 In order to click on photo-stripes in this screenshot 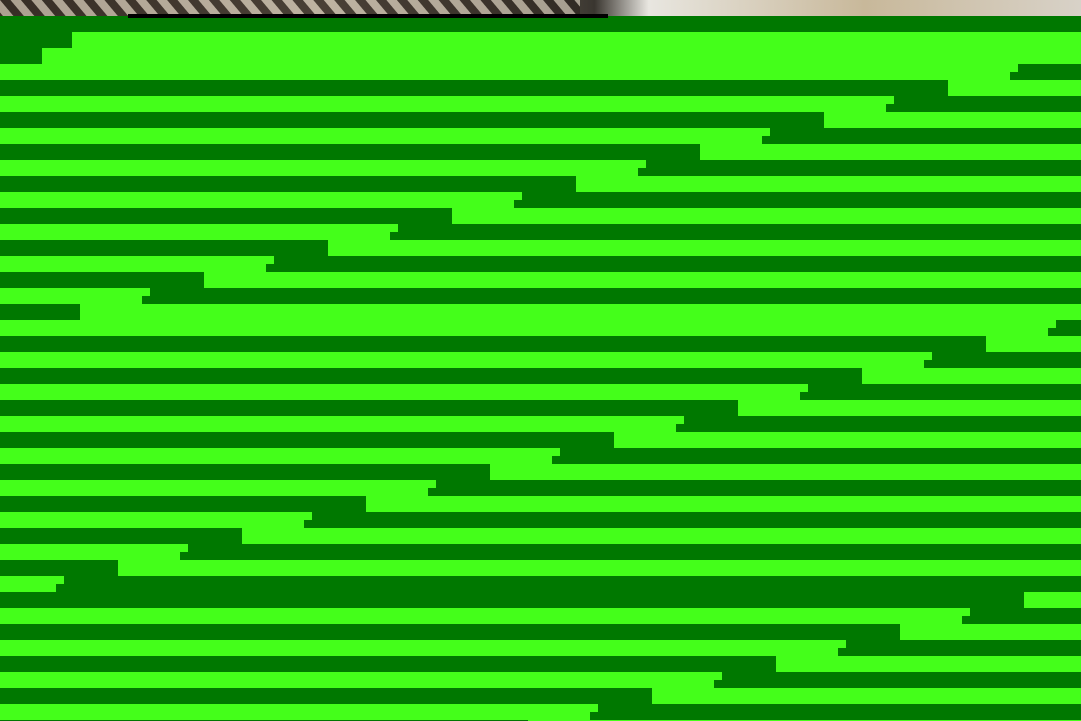, I will do `click(290, 8)`.